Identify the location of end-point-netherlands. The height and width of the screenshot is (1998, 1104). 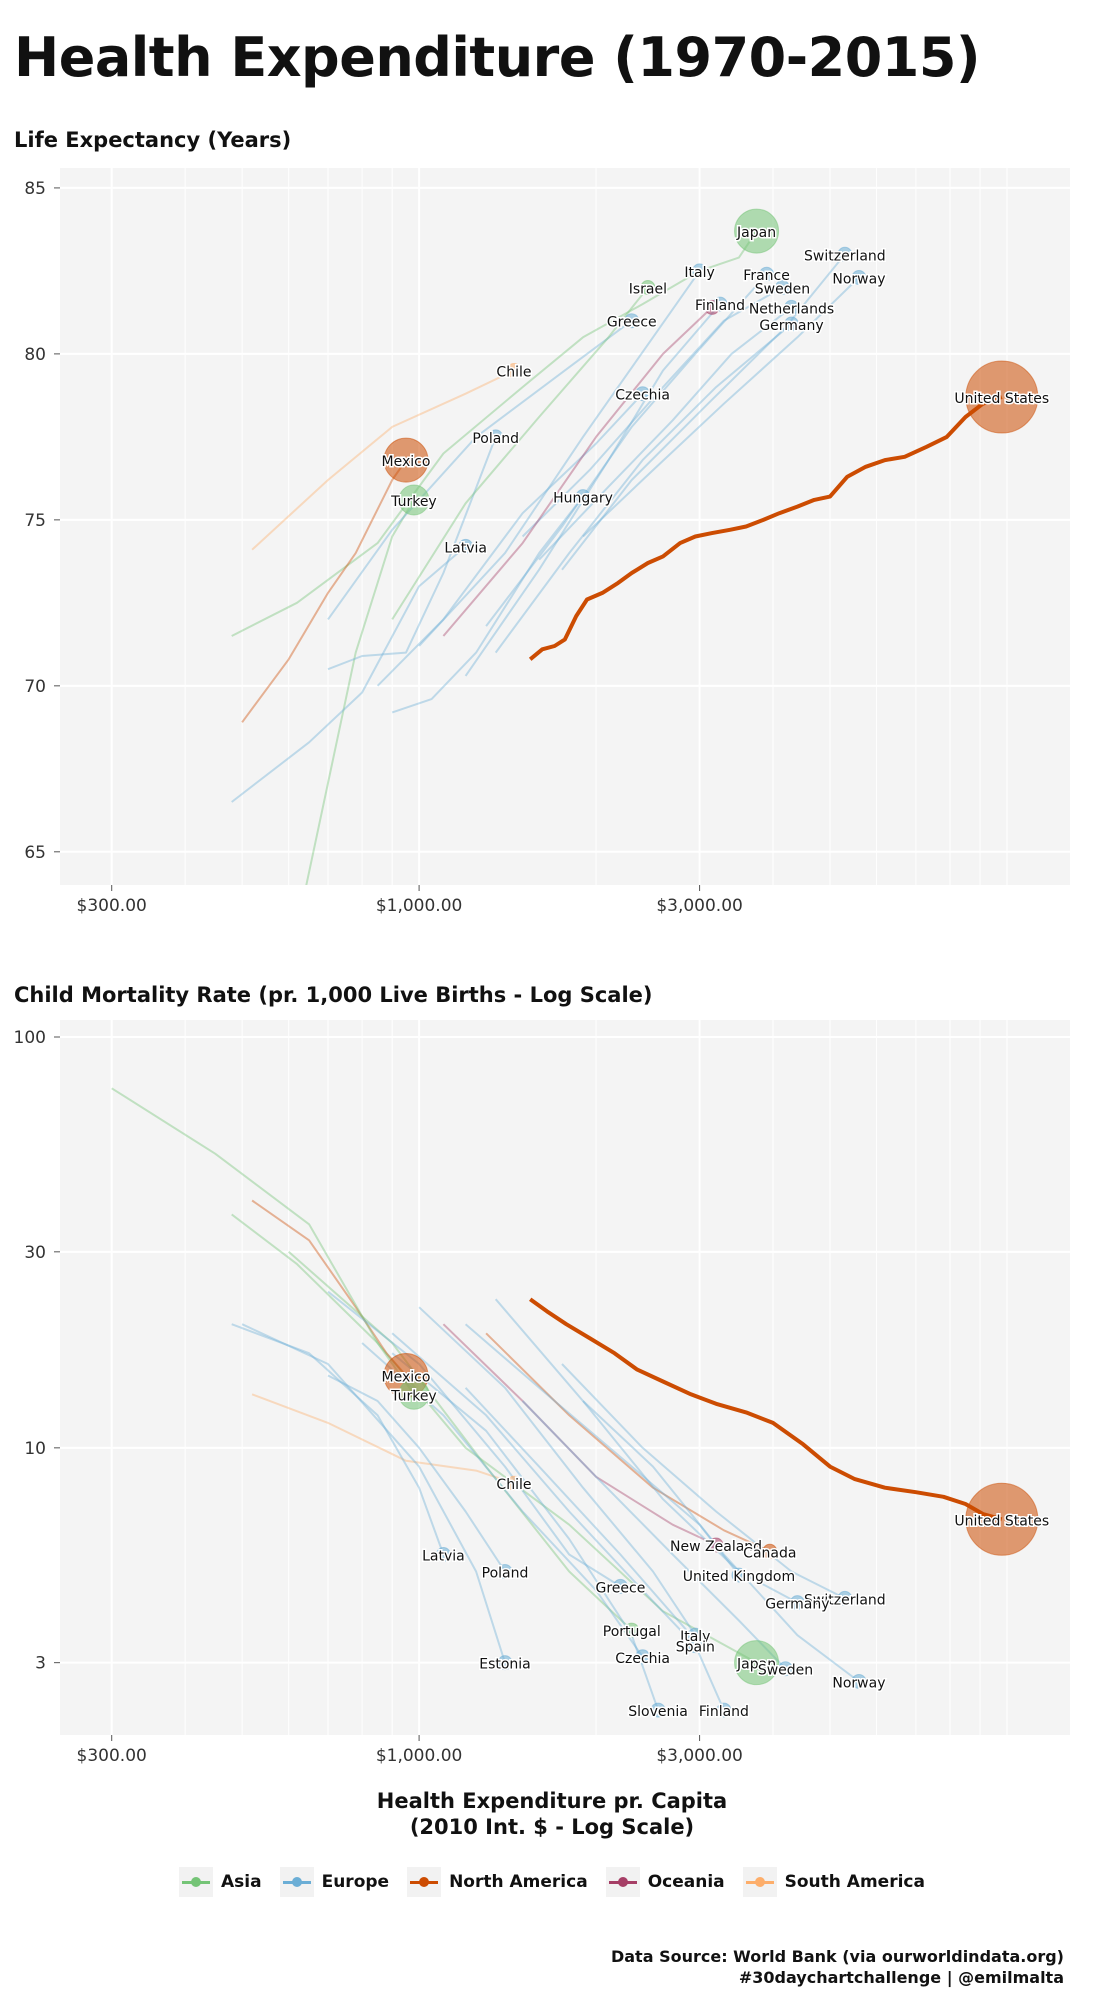
(791, 307).